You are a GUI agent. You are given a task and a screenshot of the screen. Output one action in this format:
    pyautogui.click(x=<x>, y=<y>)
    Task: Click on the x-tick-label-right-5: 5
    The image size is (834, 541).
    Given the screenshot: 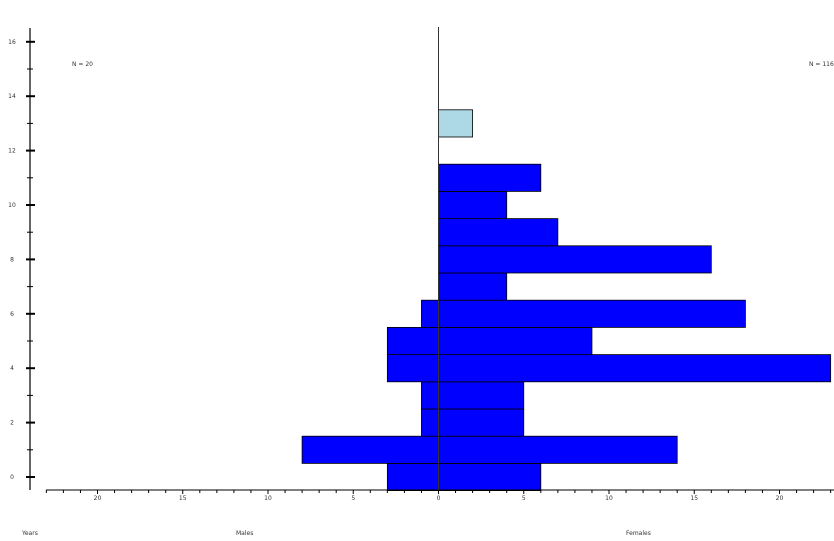 What is the action you would take?
    pyautogui.click(x=524, y=498)
    